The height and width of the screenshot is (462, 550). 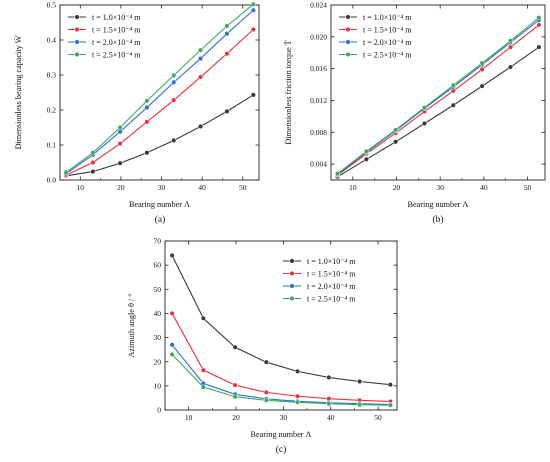 What do you see at coordinates (284, 417) in the screenshot?
I see `x-tick-label: 30` at bounding box center [284, 417].